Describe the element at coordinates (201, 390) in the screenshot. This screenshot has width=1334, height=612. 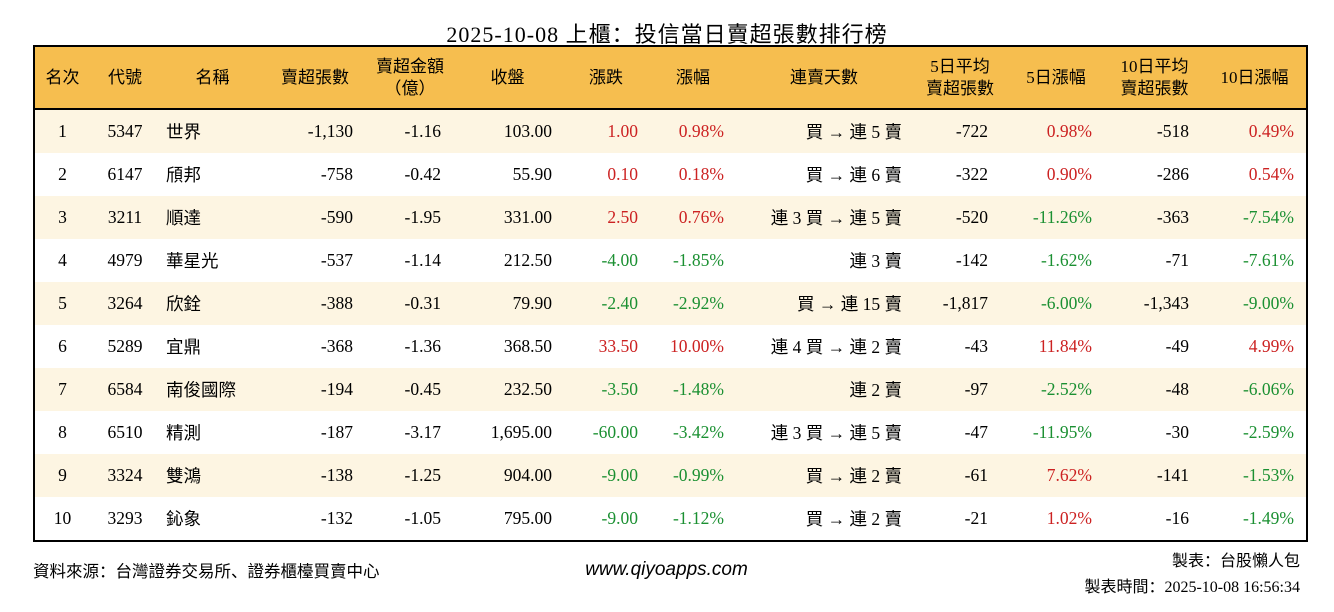
I see `cell-name: 南俊國際` at that location.